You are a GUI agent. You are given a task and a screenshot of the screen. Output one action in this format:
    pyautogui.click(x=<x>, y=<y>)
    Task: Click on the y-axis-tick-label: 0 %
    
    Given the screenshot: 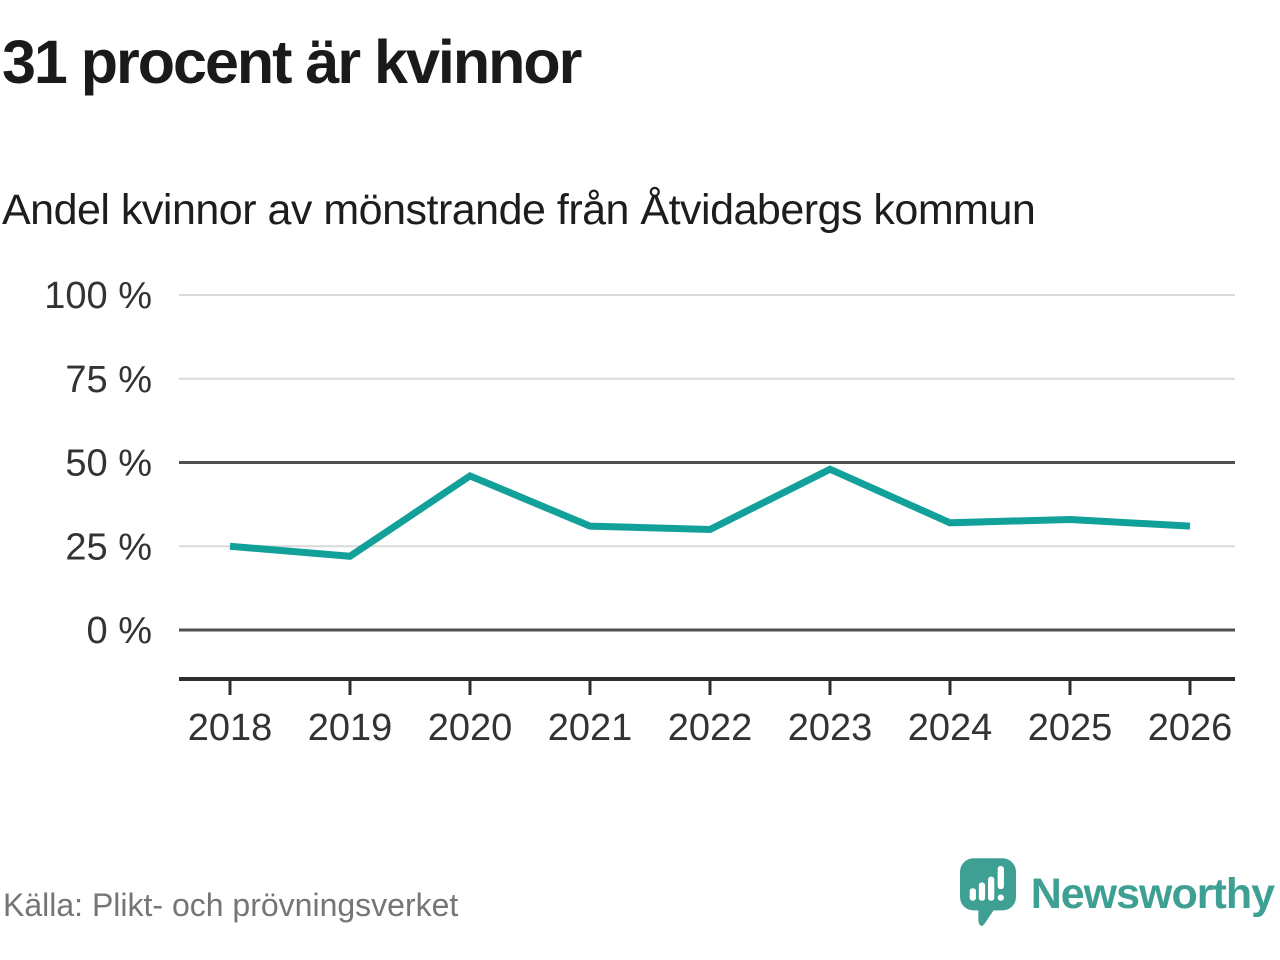 What is the action you would take?
    pyautogui.click(x=119, y=631)
    